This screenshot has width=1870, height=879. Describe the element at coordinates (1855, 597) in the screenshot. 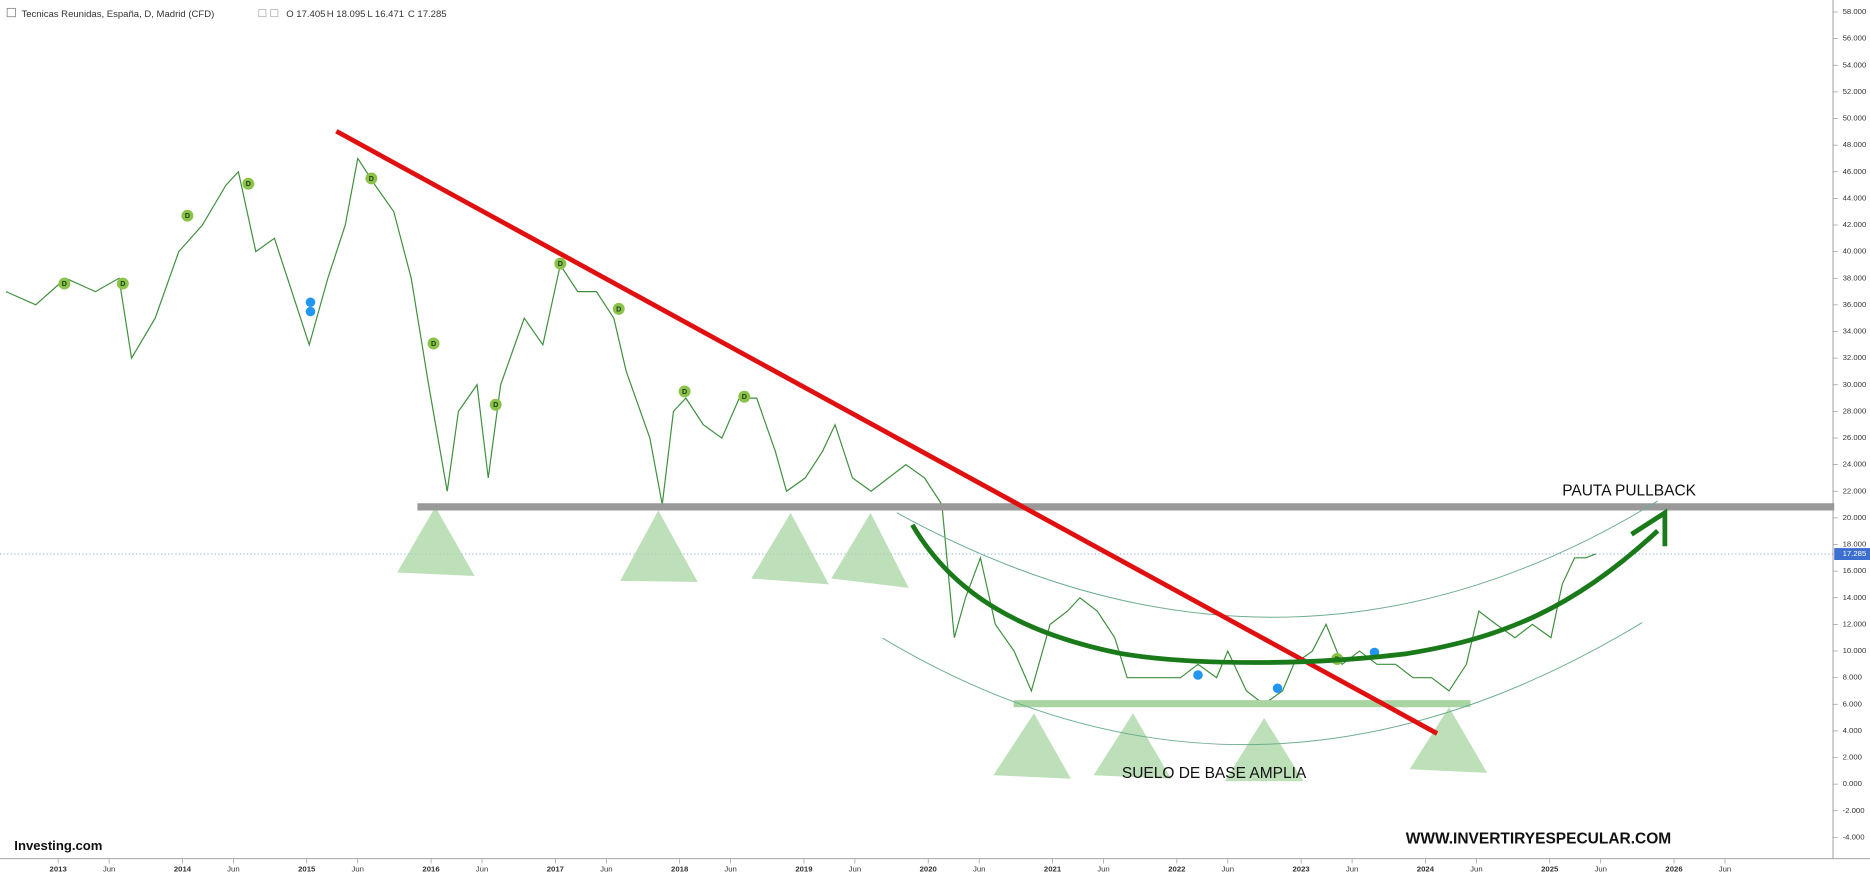

I see `y-tick-label: 14.000` at that location.